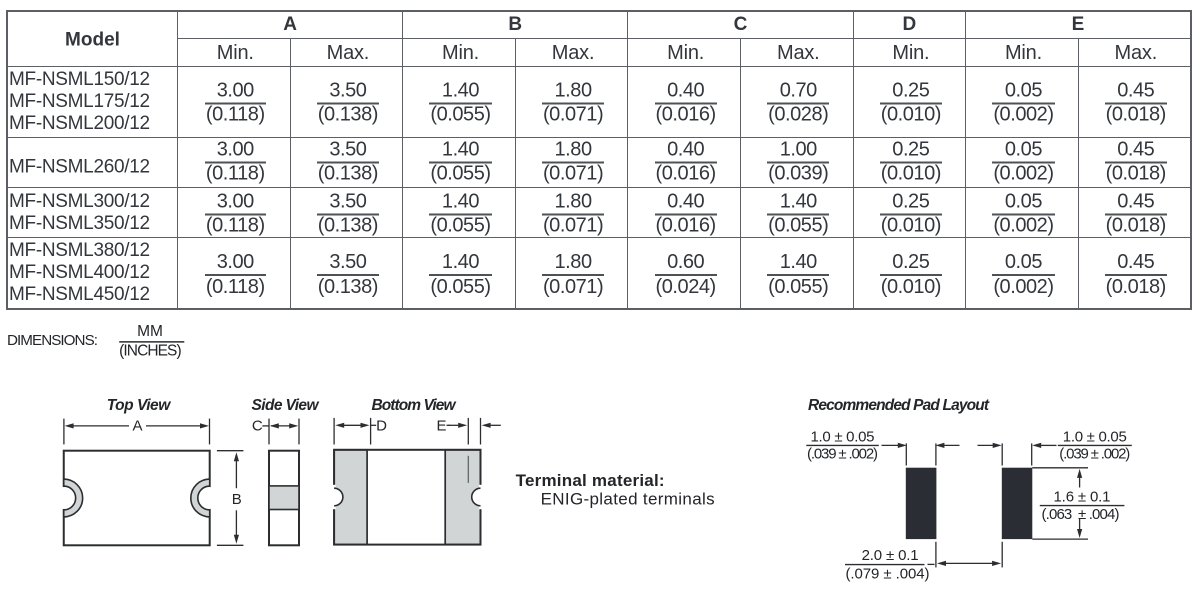  What do you see at coordinates (139, 405) in the screenshot?
I see `svg-text: Top View` at bounding box center [139, 405].